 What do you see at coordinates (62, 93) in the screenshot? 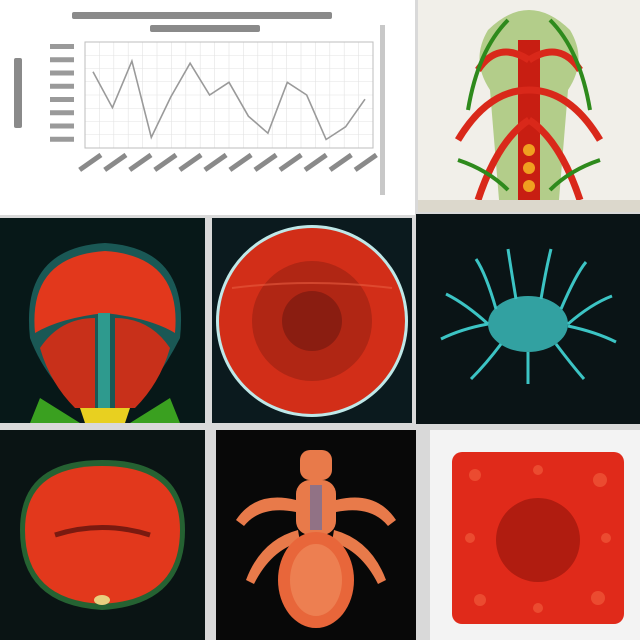
I see `y-tick-labels` at bounding box center [62, 93].